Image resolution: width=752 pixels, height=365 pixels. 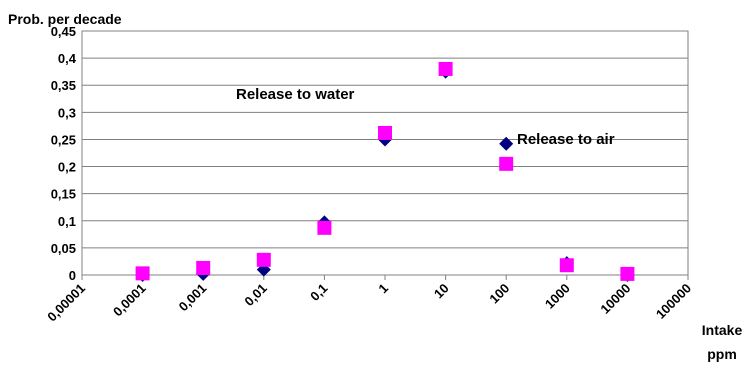 What do you see at coordinates (63, 85) in the screenshot?
I see `y-tick-label: 0,35` at bounding box center [63, 85].